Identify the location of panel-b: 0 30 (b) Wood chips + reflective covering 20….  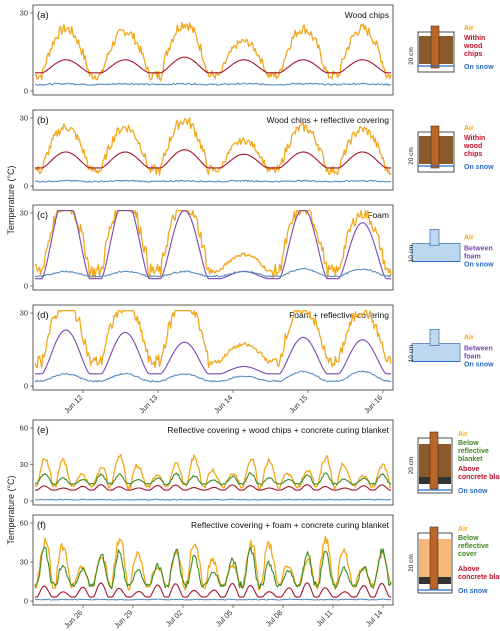
(257, 150).